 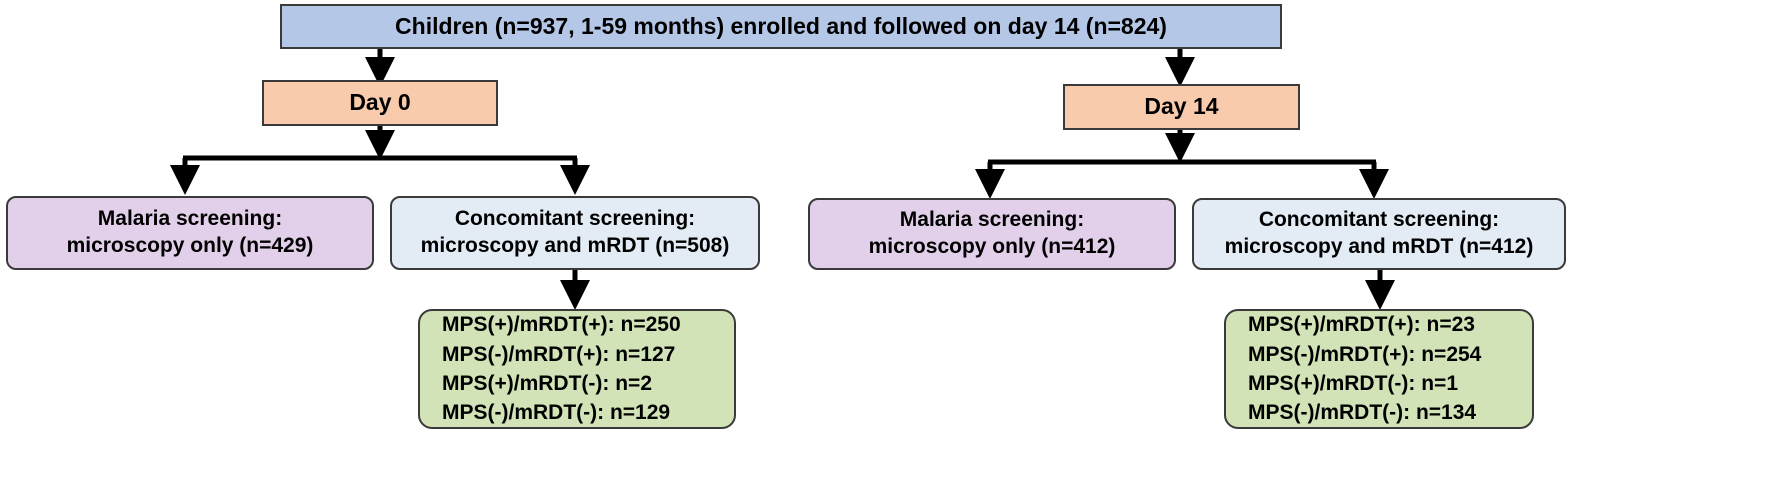 I want to click on day14-box: Day 14, so click(x=1181, y=107).